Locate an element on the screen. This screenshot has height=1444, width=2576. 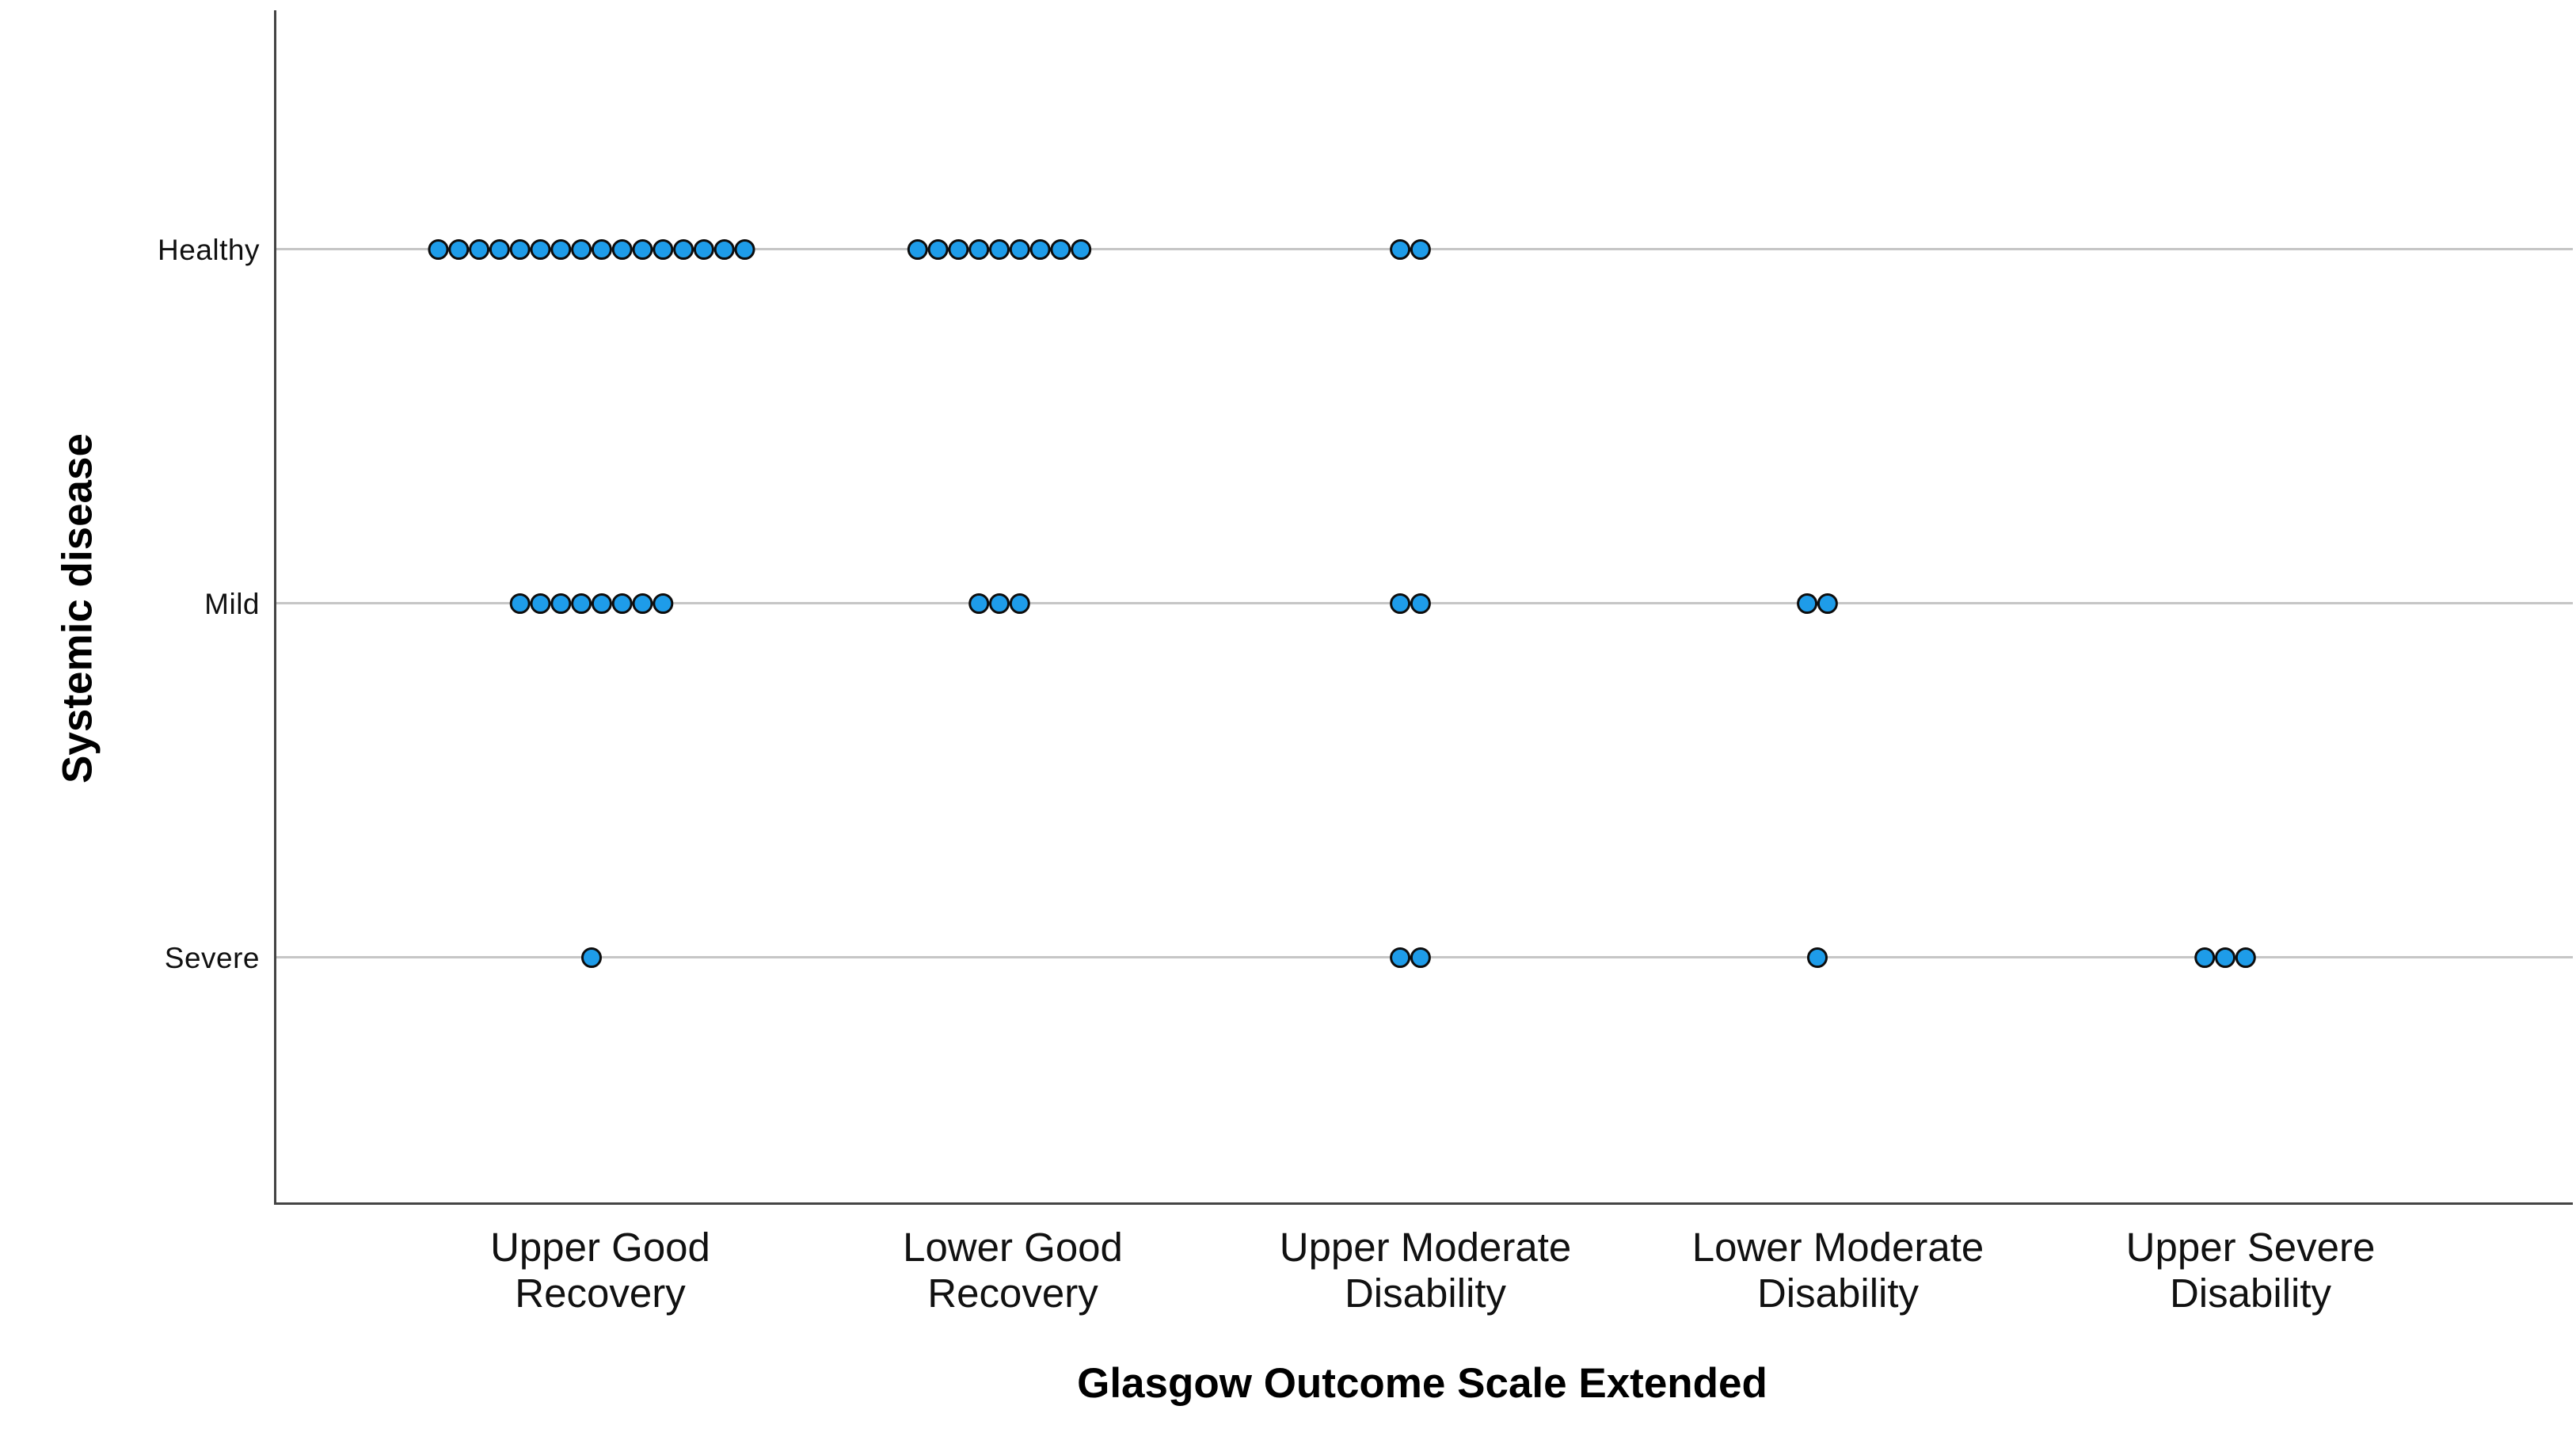
x-axis-title: Glasgow Outcome Scale Extended is located at coordinates (1422, 1383).